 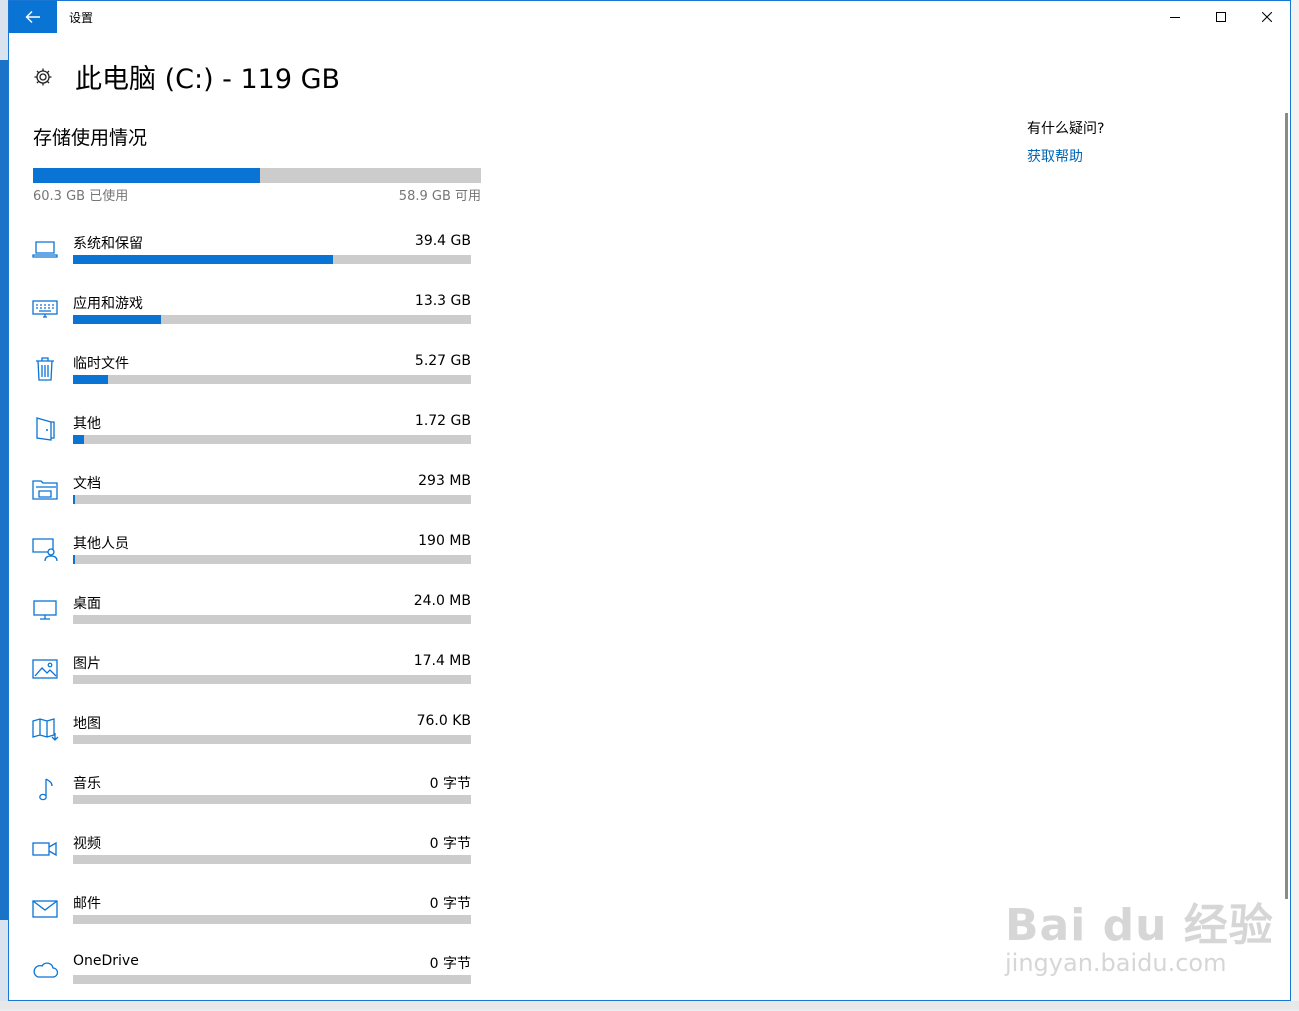 What do you see at coordinates (45, 669) in the screenshot?
I see `picture-icon` at bounding box center [45, 669].